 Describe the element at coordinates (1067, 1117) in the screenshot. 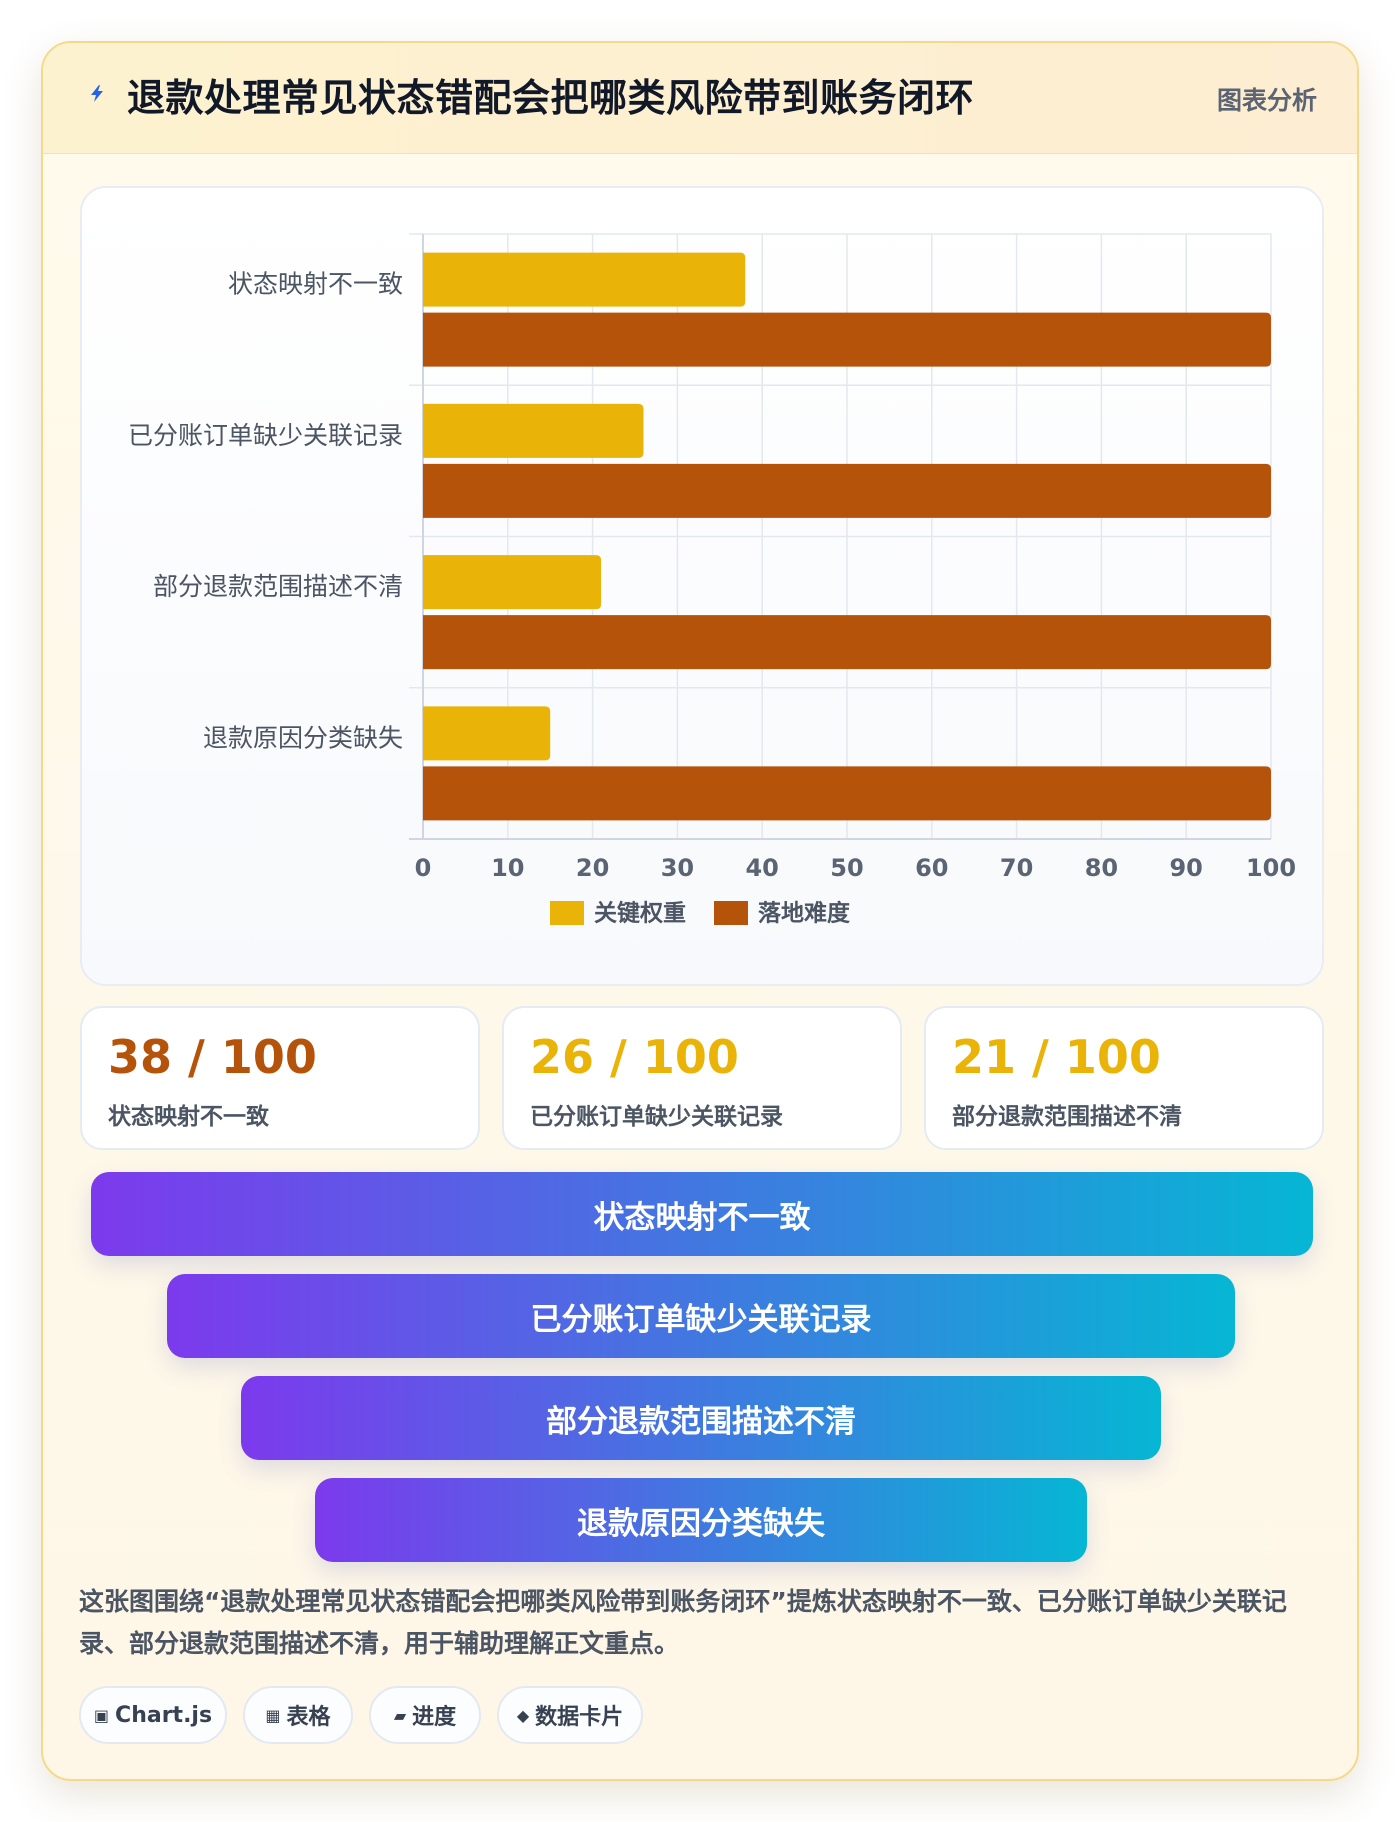

I see `stat-label: 部分退款范围描述不清` at that location.